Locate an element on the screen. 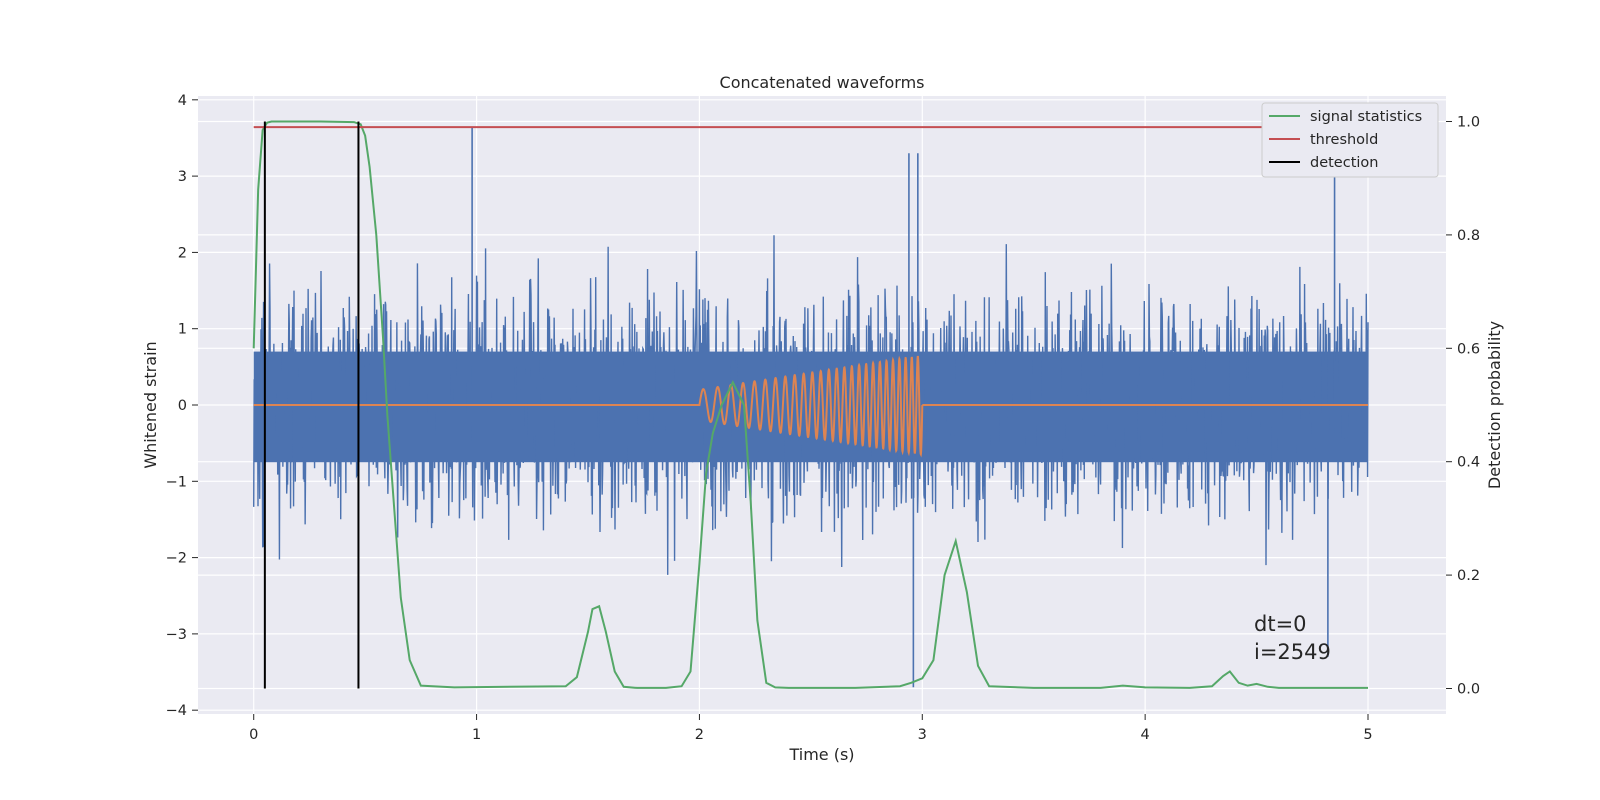  y2-axis-label: Detection probability is located at coordinates (1494, 405).